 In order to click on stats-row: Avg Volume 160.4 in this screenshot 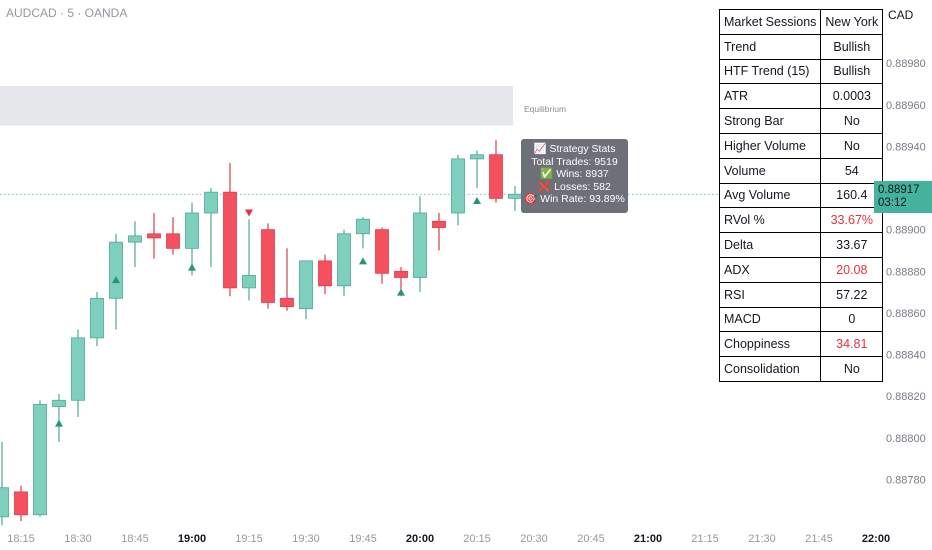, I will do `click(801, 195)`.